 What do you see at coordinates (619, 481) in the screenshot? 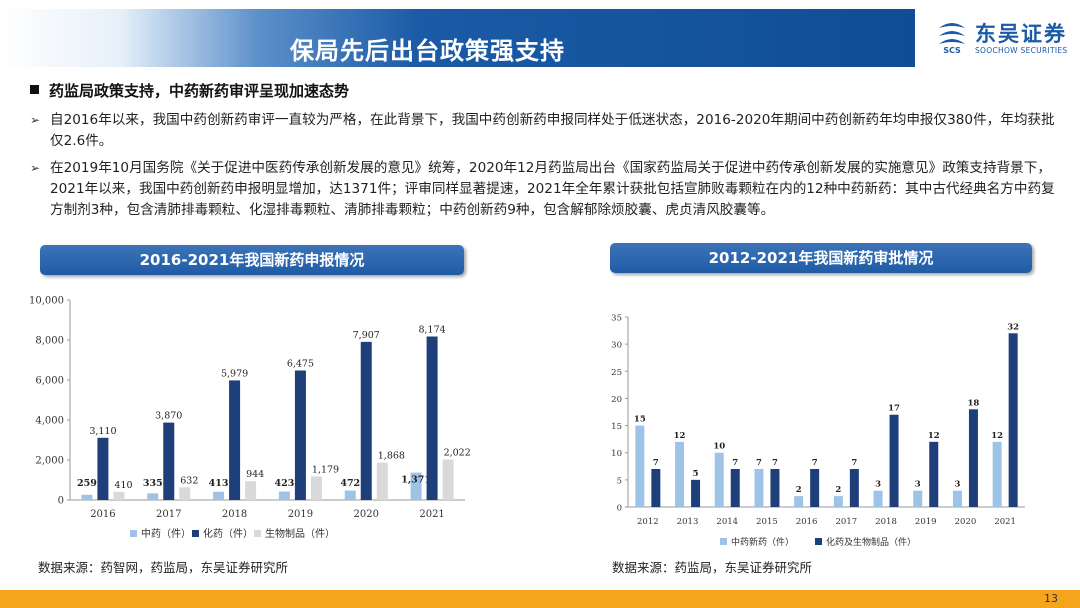
I see `y-tick-label: 5` at bounding box center [619, 481].